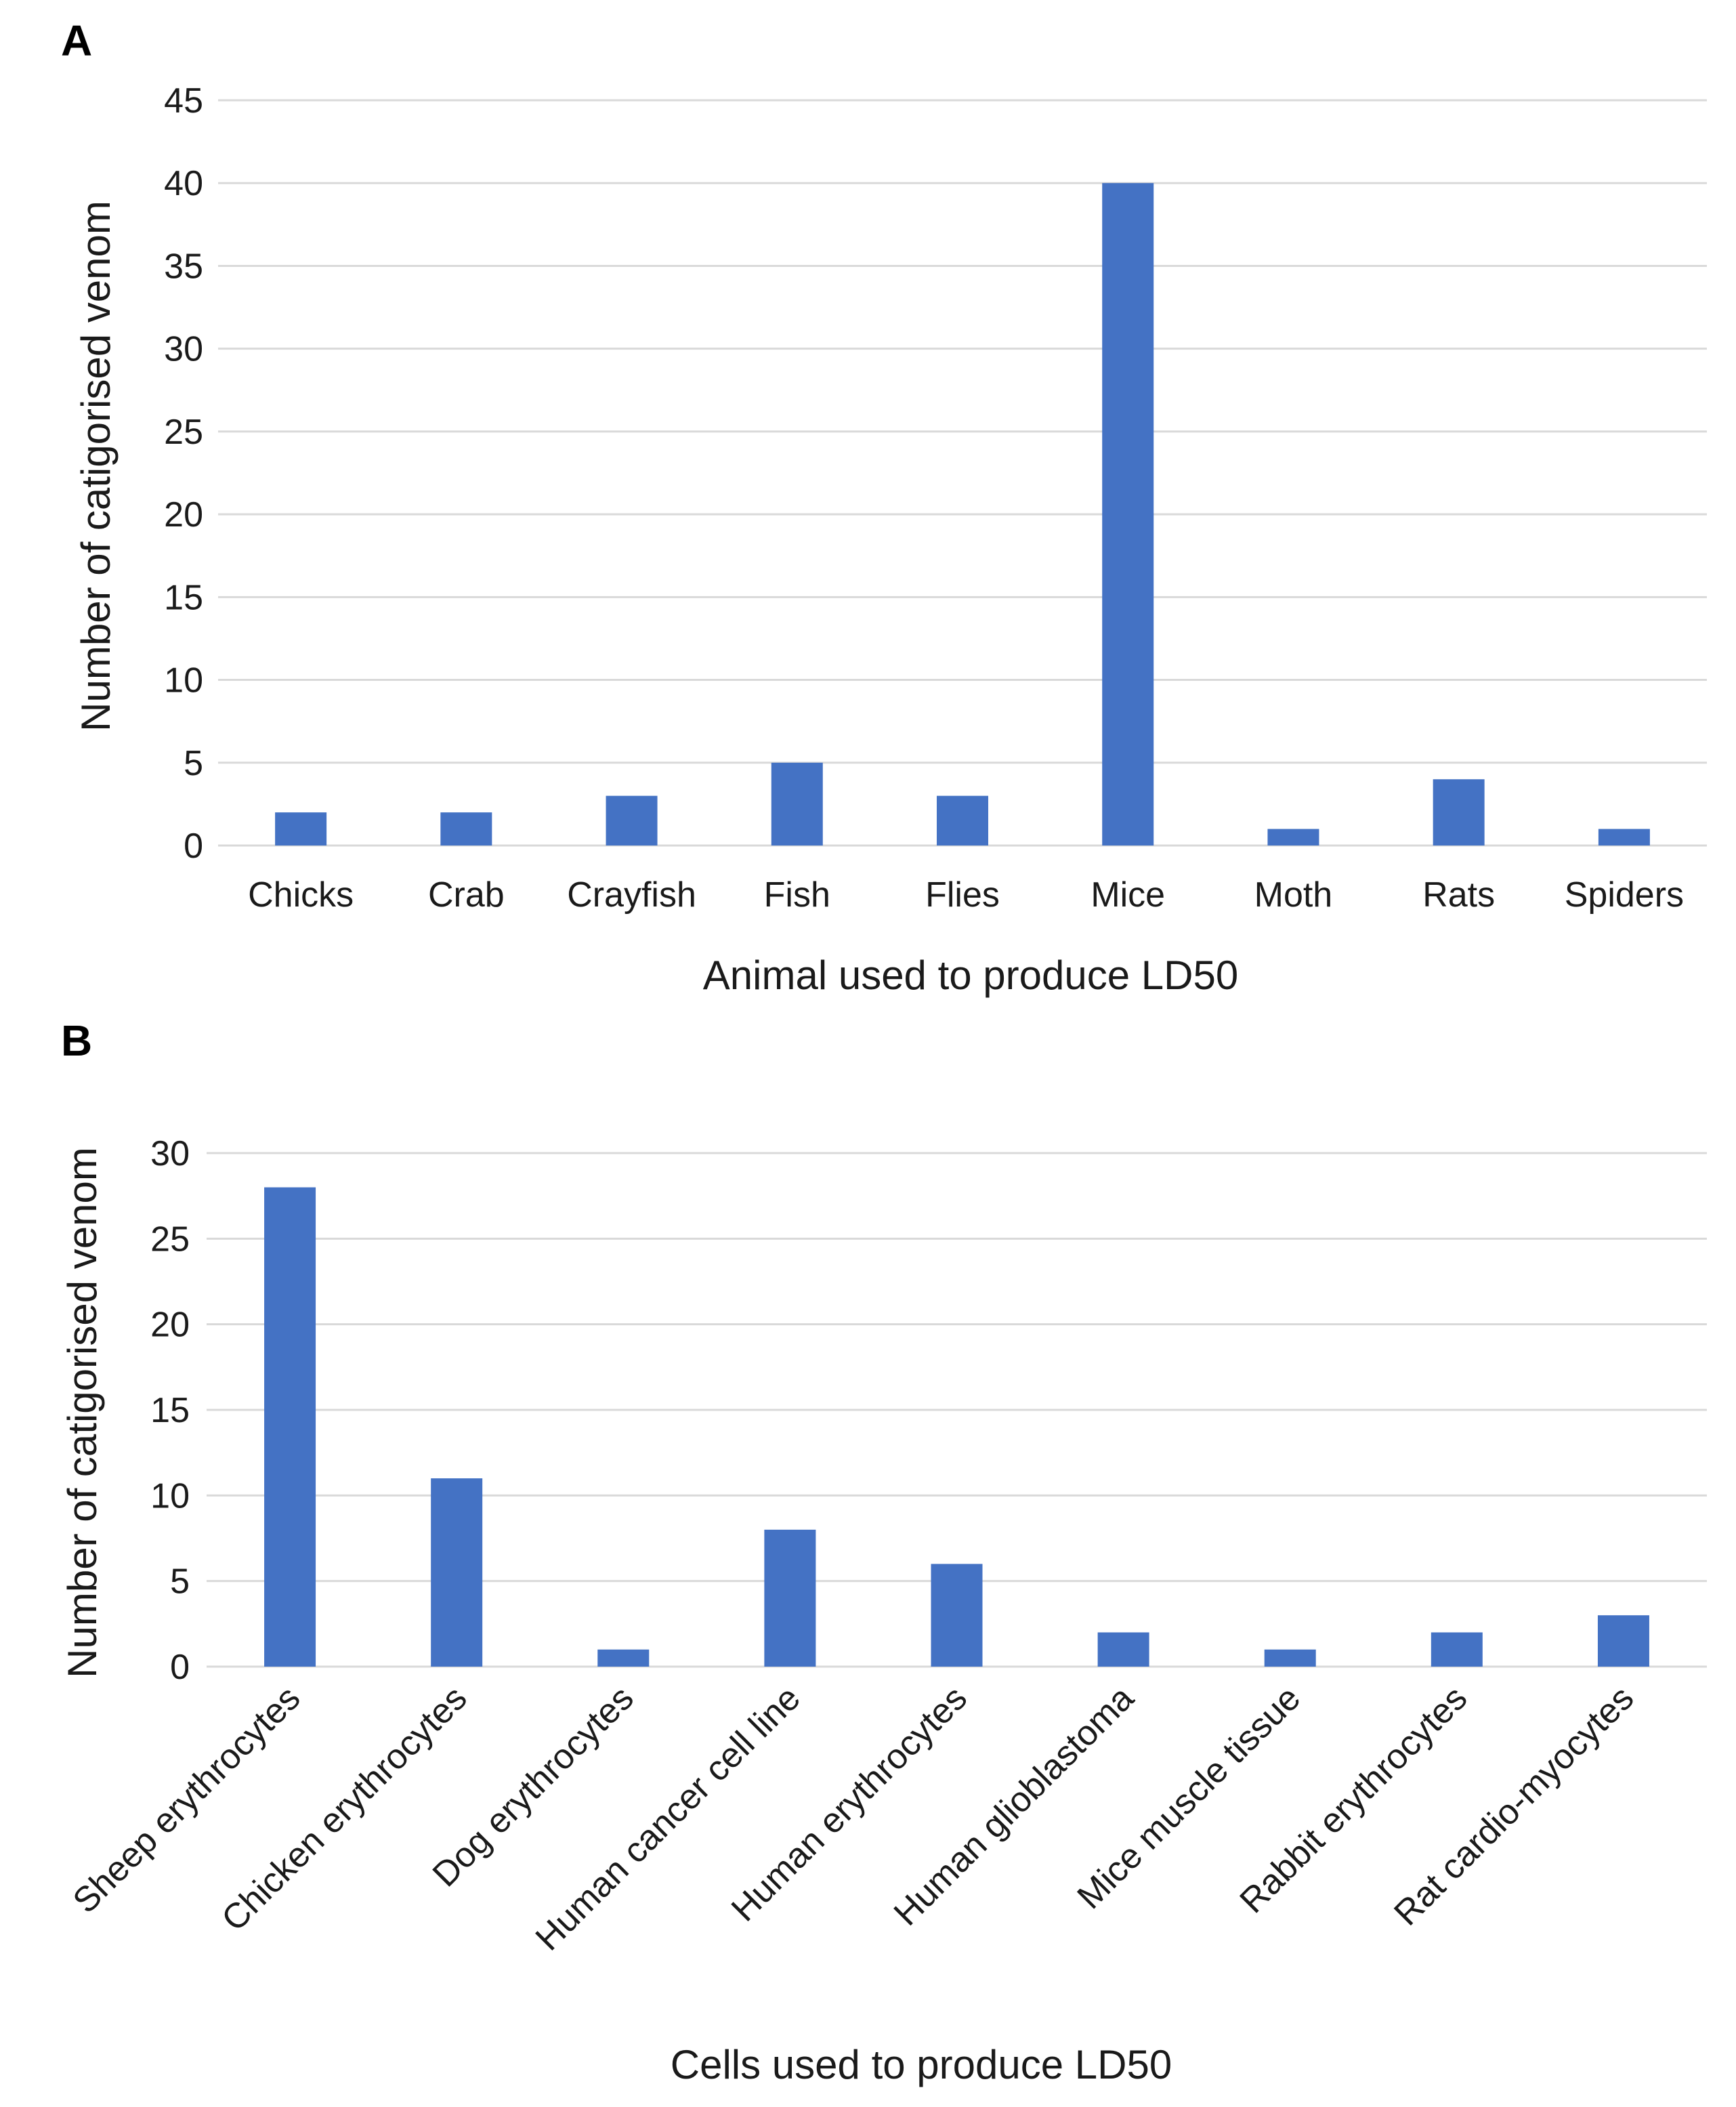 This screenshot has height=2107, width=1736. I want to click on y-tick-label: 45, so click(183, 101).